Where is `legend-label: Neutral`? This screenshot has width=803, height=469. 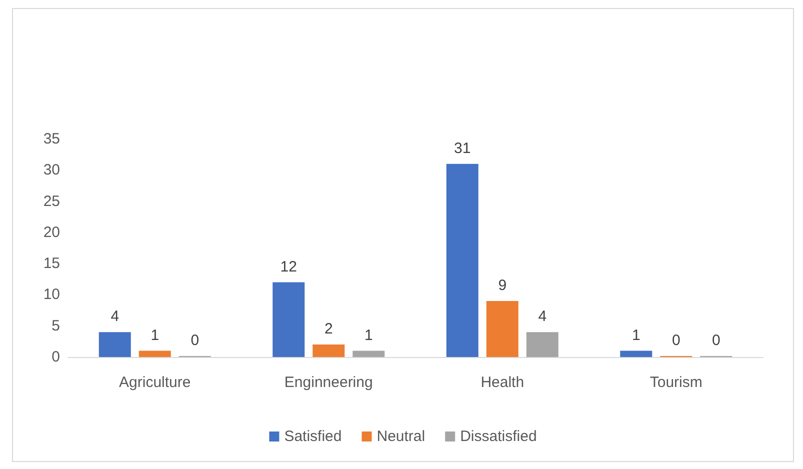 legend-label: Neutral is located at coordinates (401, 436).